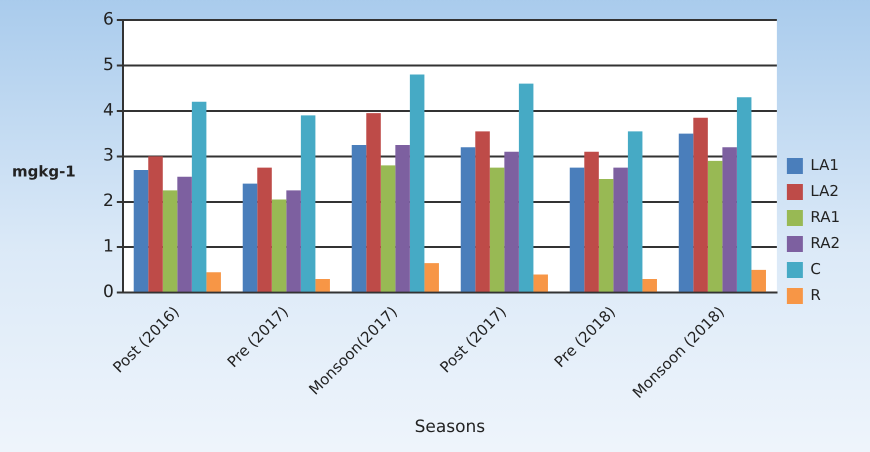  I want to click on y-tick-label: 1, so click(108, 246).